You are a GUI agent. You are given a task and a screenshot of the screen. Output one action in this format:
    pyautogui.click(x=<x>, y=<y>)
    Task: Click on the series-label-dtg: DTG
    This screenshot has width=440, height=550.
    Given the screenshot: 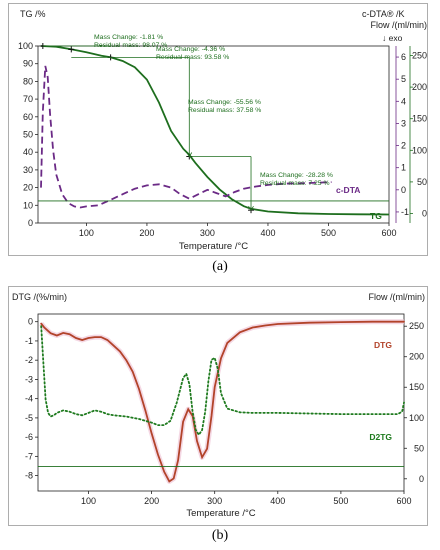 What is the action you would take?
    pyautogui.click(x=383, y=345)
    